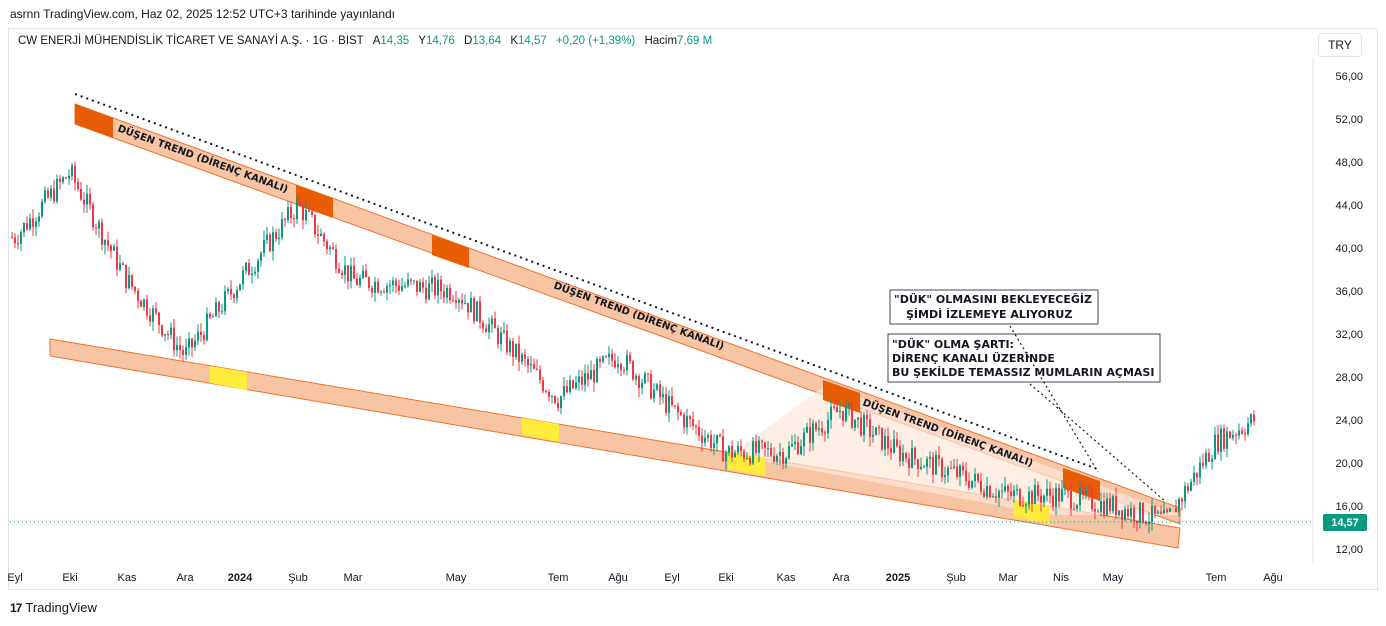 Image resolution: width=1386 pixels, height=626 pixels. I want to click on last-price-text: 14,57, so click(1345, 523).